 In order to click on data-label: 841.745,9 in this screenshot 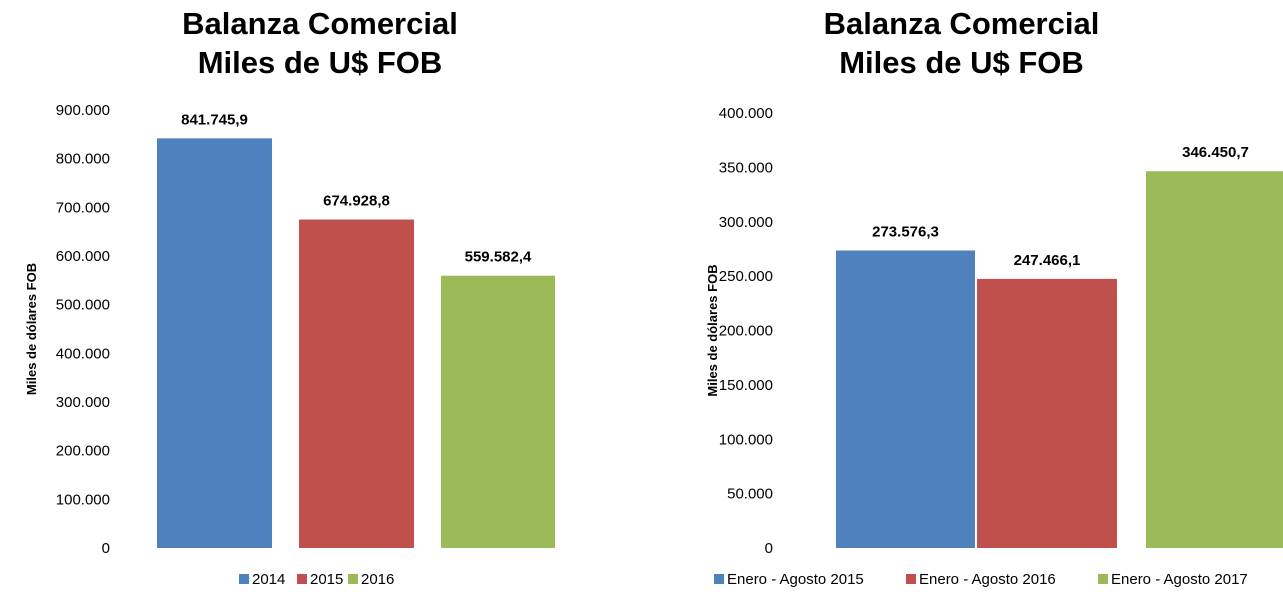, I will do `click(214, 119)`.